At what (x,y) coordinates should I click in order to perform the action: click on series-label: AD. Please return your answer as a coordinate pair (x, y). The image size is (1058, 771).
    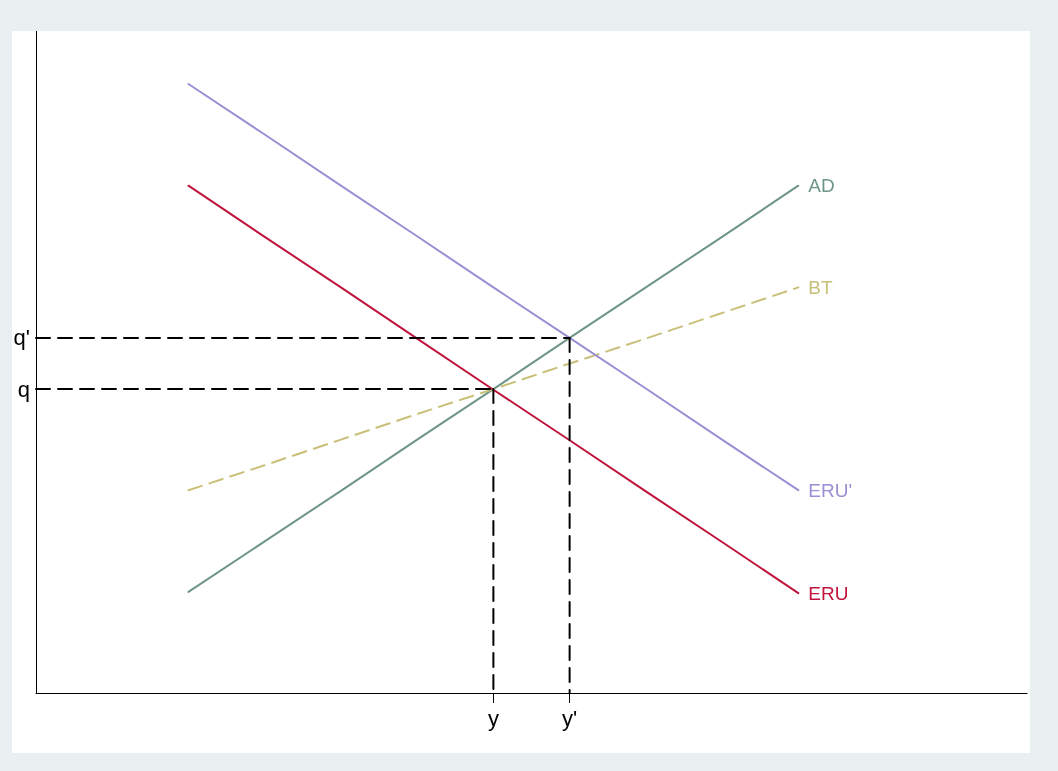
    Looking at the image, I should click on (821, 186).